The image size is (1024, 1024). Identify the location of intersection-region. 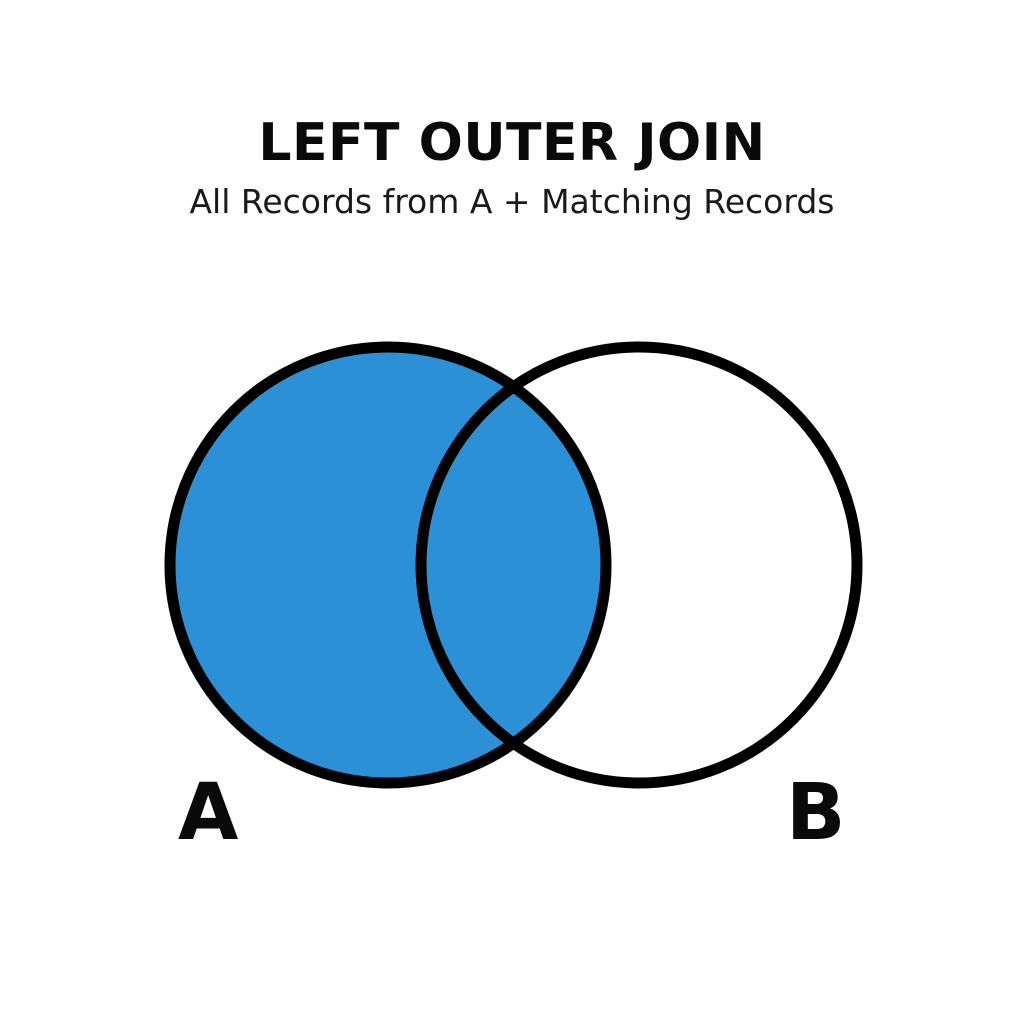
(513, 565).